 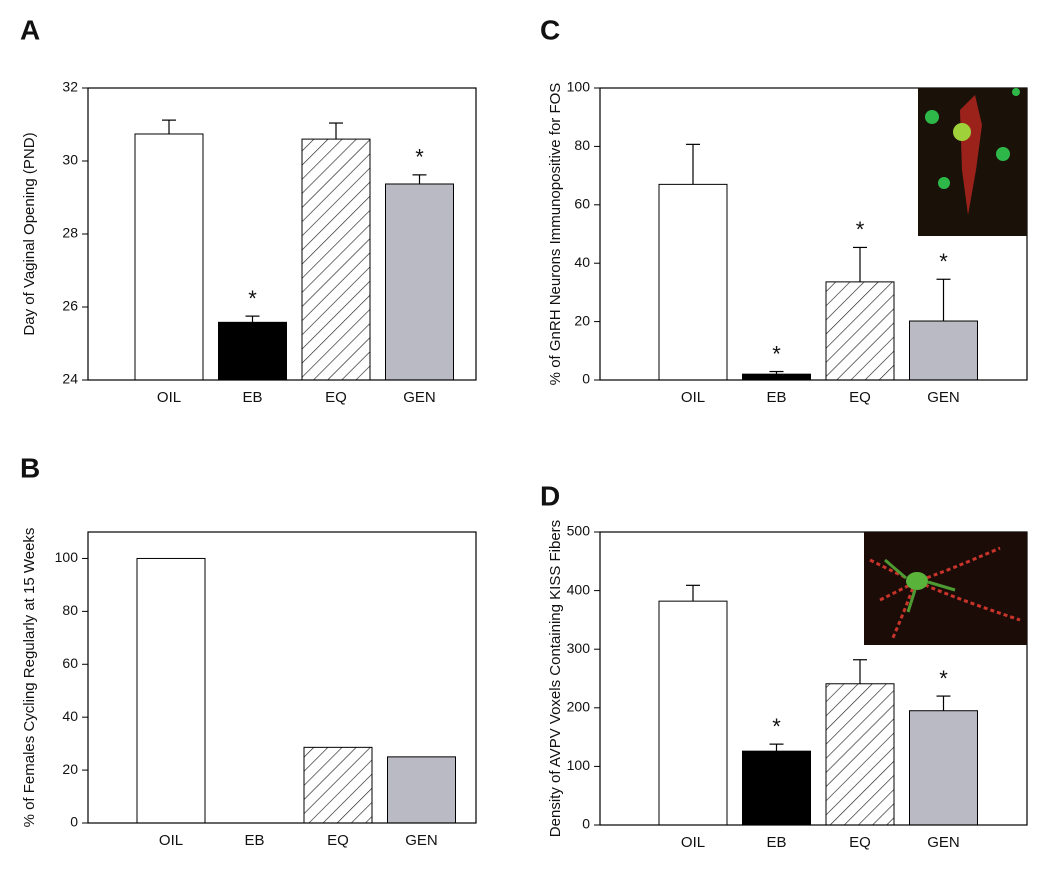 What do you see at coordinates (555, 234) in the screenshot?
I see `y-axis-label: % of GnRH Neurons Immunopositive for FOS` at bounding box center [555, 234].